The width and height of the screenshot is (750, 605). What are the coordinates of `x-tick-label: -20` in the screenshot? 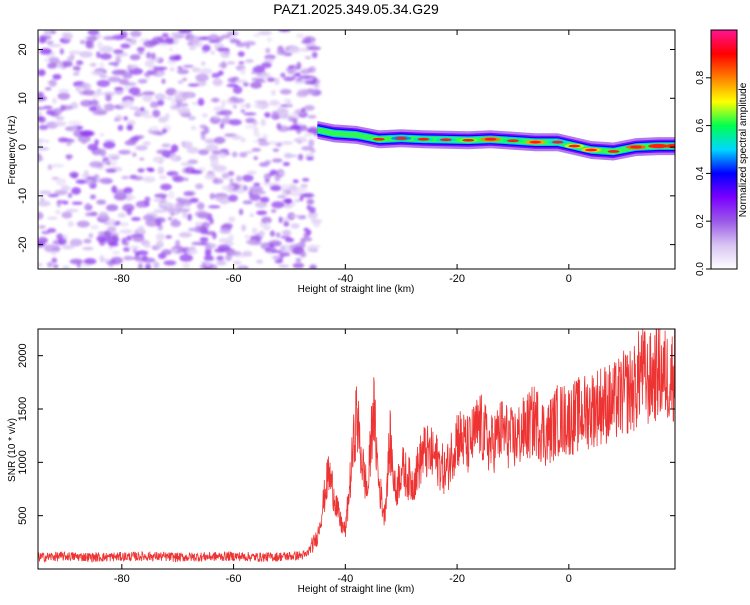 It's located at (457, 279).